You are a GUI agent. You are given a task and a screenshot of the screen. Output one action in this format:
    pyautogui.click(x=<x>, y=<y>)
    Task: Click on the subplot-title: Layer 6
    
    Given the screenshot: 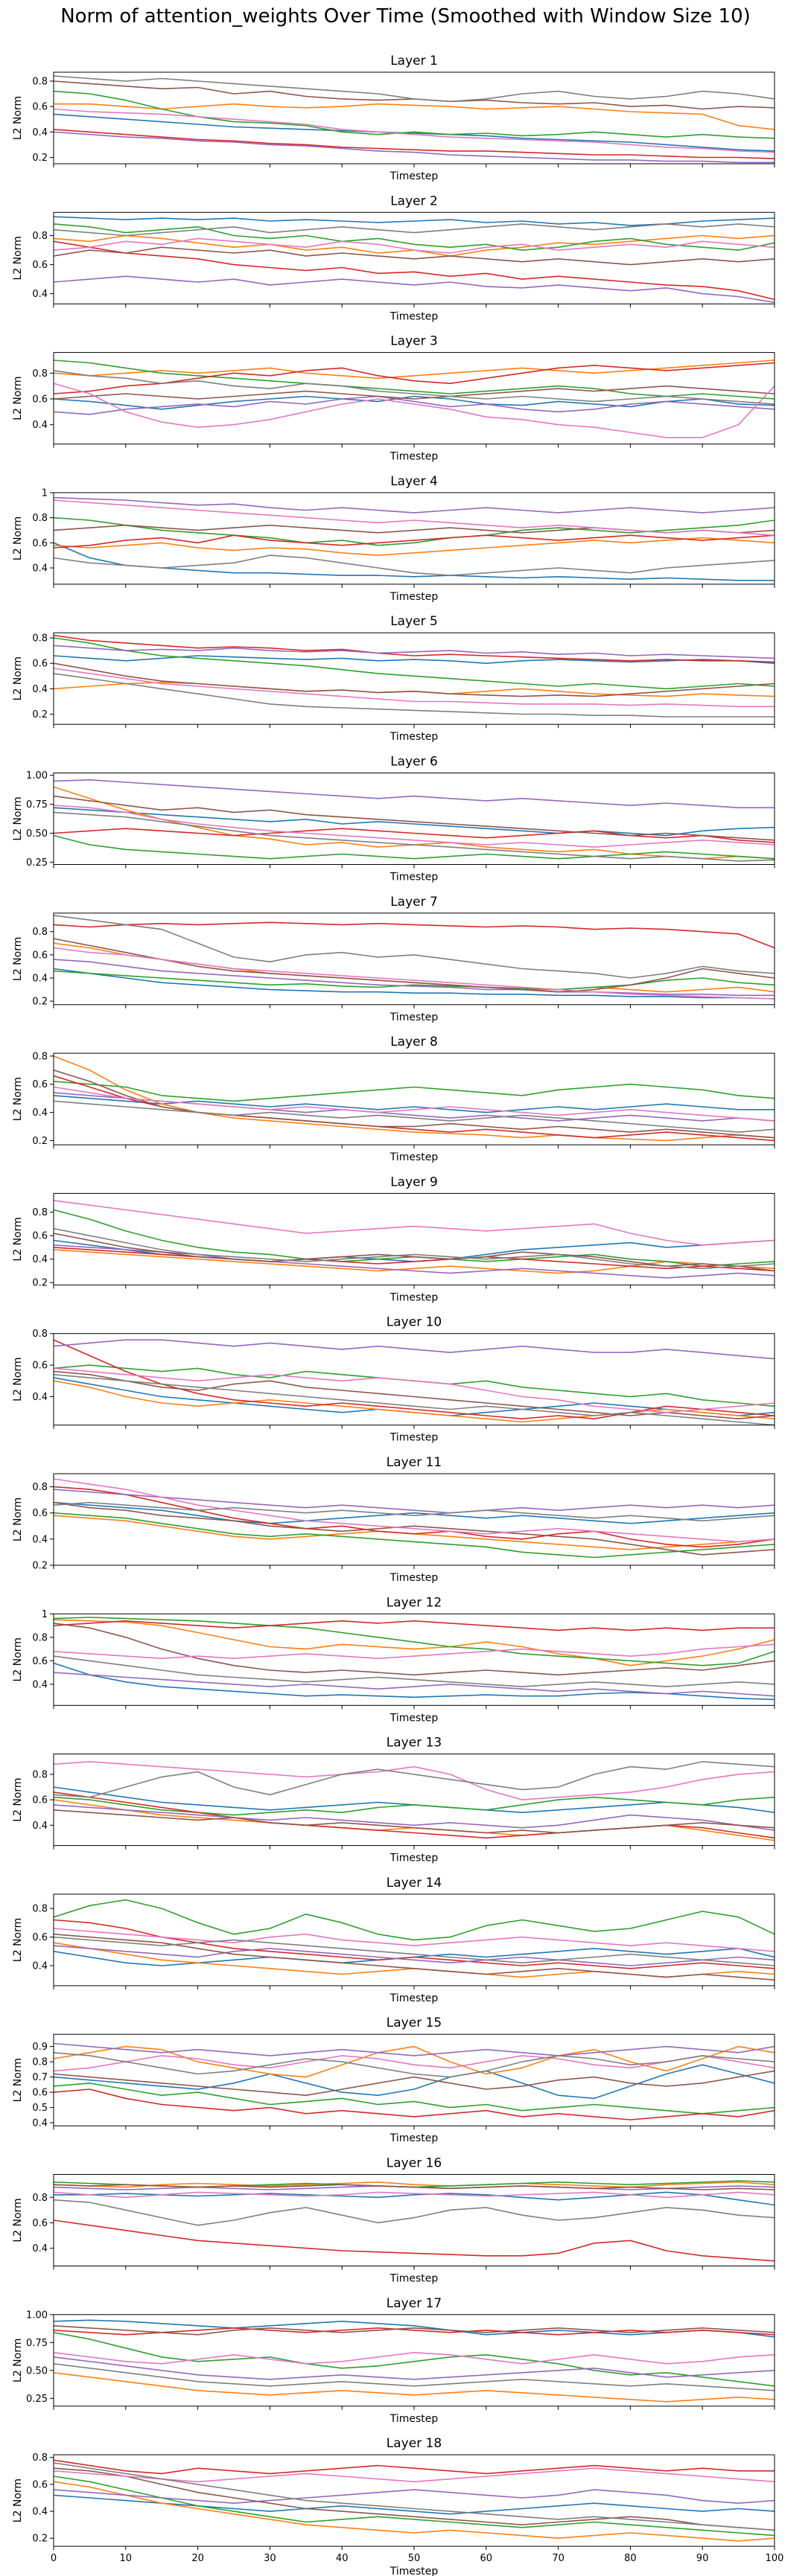 What is the action you would take?
    pyautogui.click(x=414, y=762)
    